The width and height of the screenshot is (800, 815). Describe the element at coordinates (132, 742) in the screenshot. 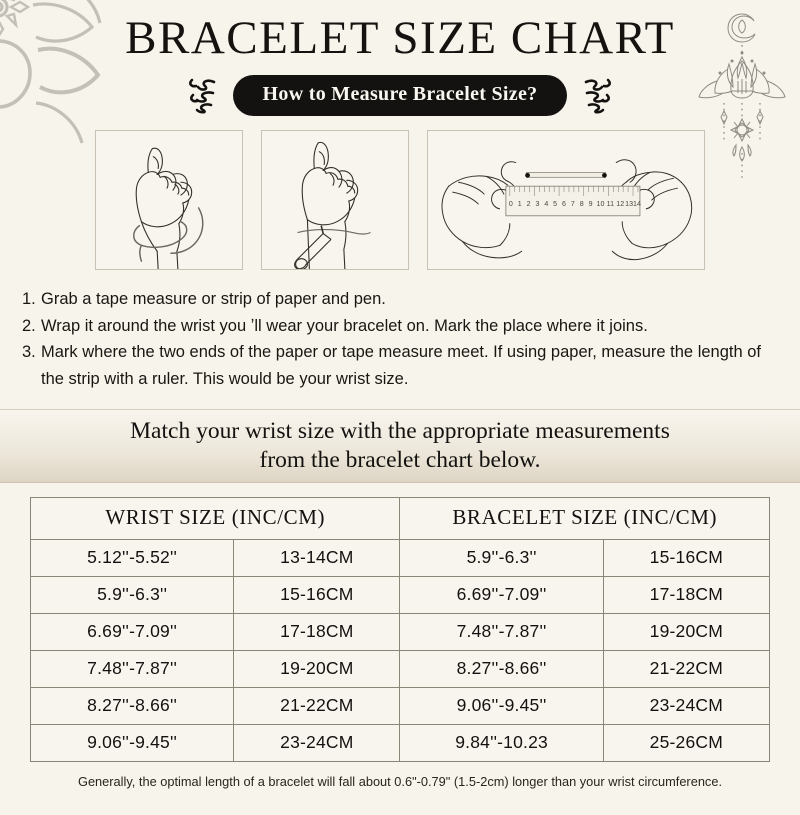

I see `cell-wrist-inch: 9.06''-9.45''` at that location.